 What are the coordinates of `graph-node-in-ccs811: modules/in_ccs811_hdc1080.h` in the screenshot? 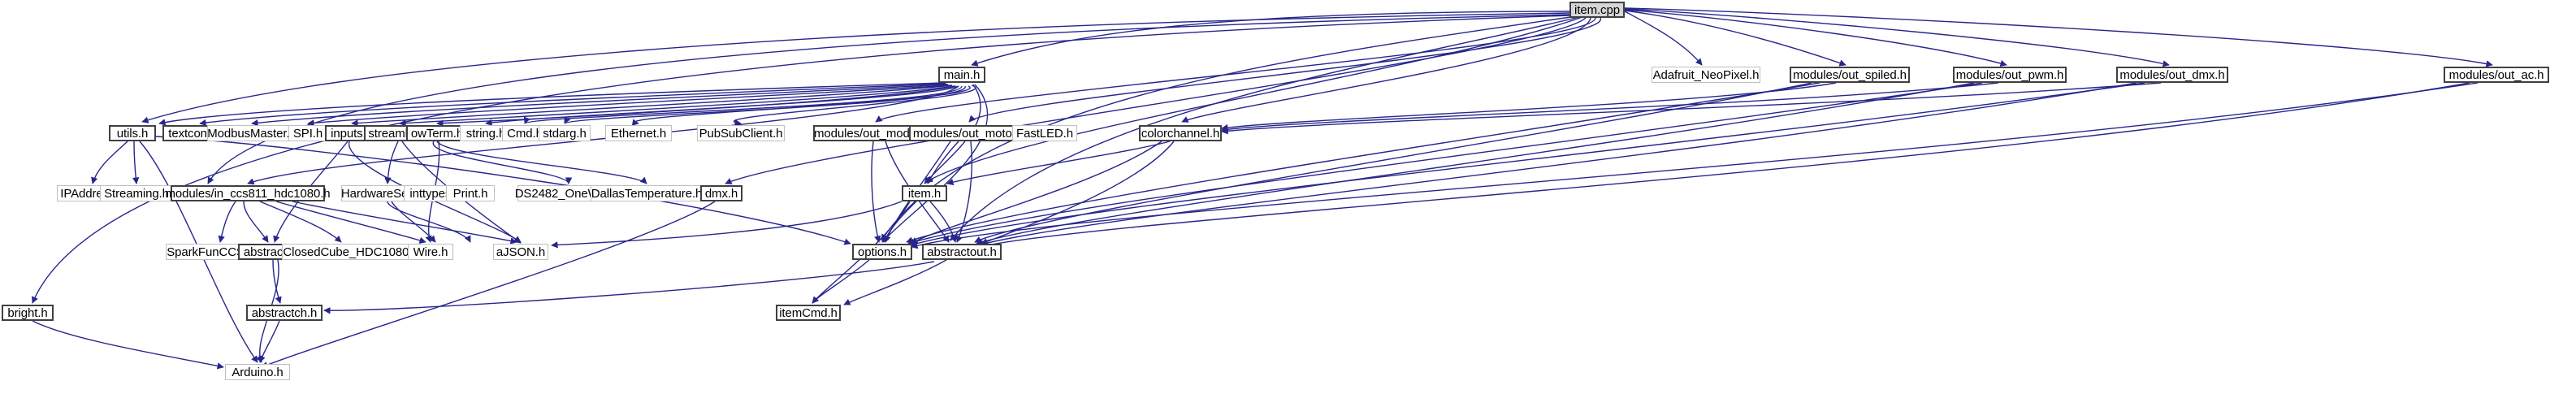 It's located at (248, 193).